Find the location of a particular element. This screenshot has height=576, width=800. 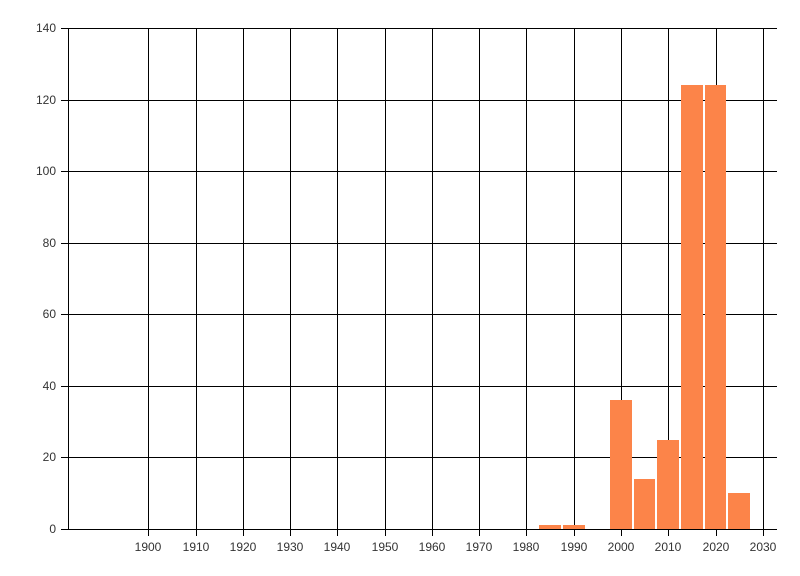

y-axis-labels: 0 20 40 60 80 100 120 140 is located at coordinates (28, 288).